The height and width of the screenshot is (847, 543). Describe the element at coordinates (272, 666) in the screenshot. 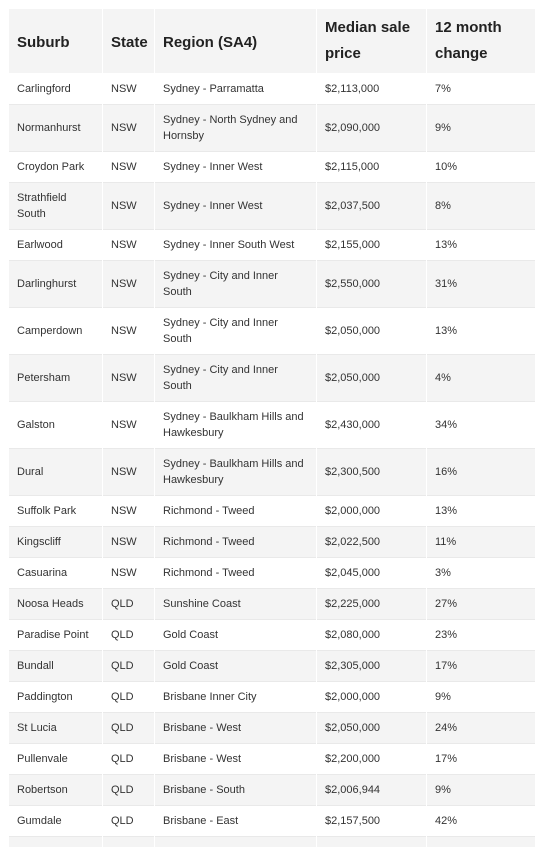

I see `table-row: Bundall QLD Gold Coast $2,305,000 17%` at that location.